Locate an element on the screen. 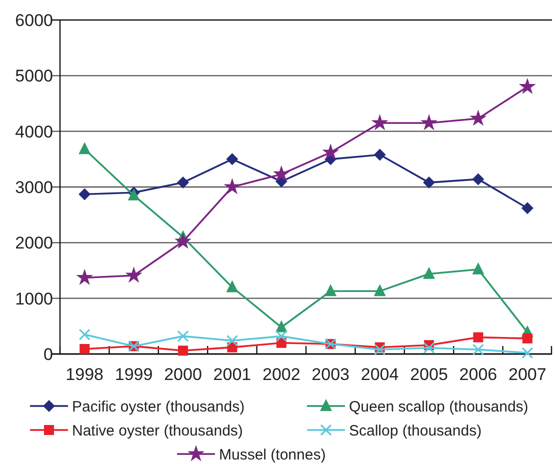 The height and width of the screenshot is (464, 555). x-tick-label: 1998 is located at coordinates (85, 374).